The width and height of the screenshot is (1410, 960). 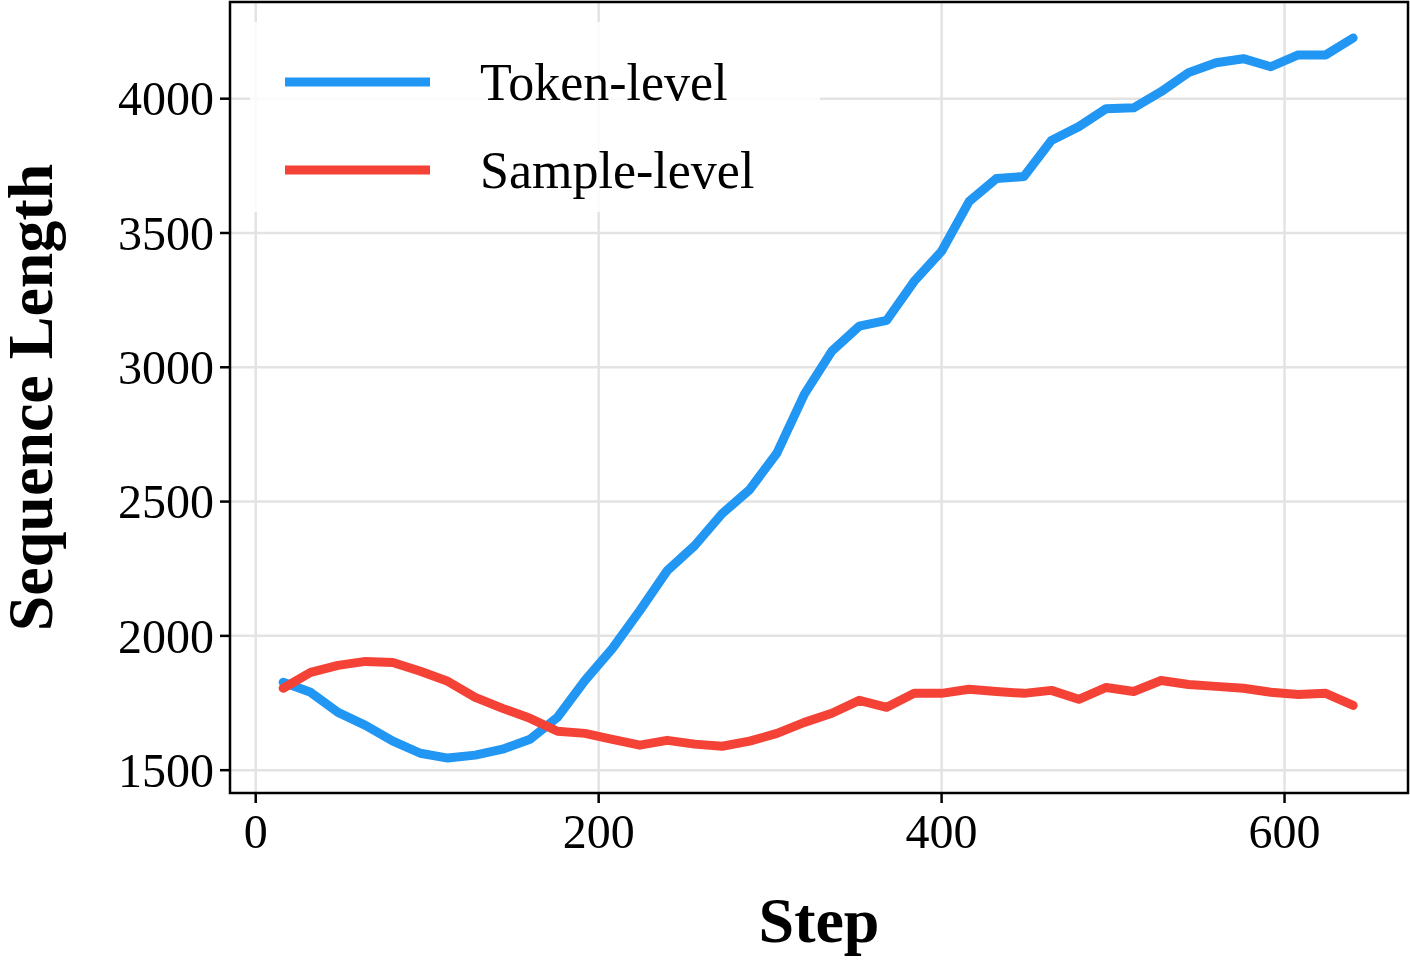 I want to click on y-tick-label: 2500, so click(x=166, y=502).